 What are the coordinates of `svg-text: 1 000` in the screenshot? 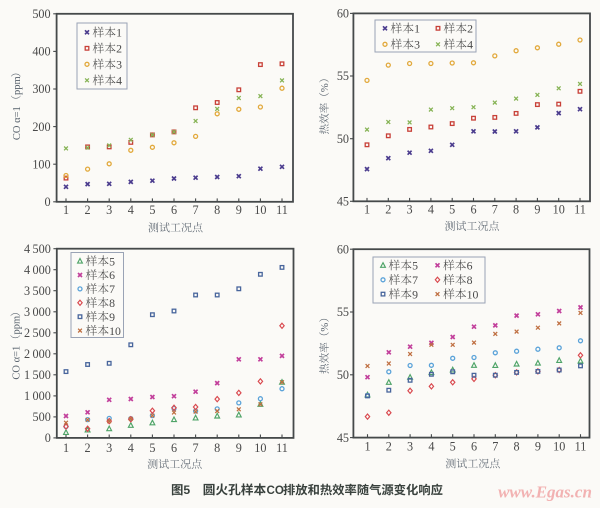 It's located at (37, 396).